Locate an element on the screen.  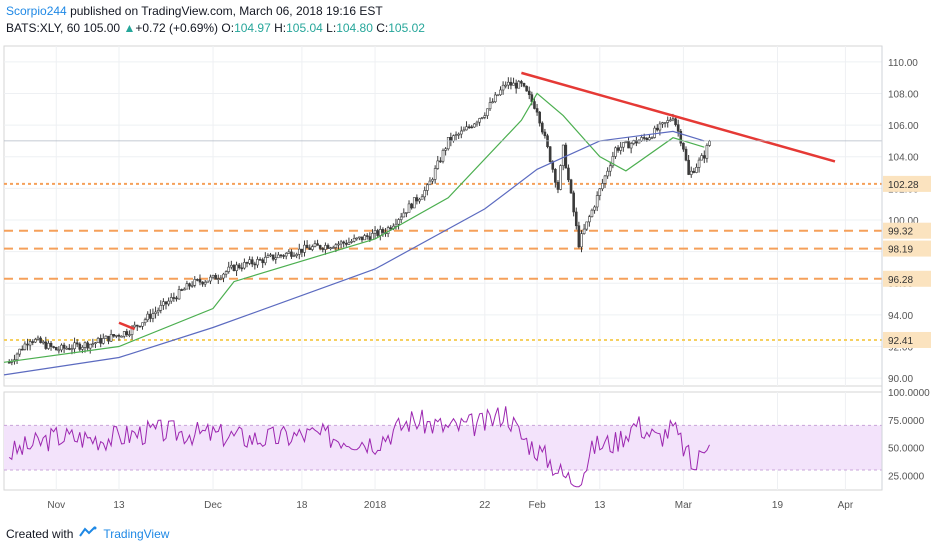
close-value: 105.02 is located at coordinates (406, 28).